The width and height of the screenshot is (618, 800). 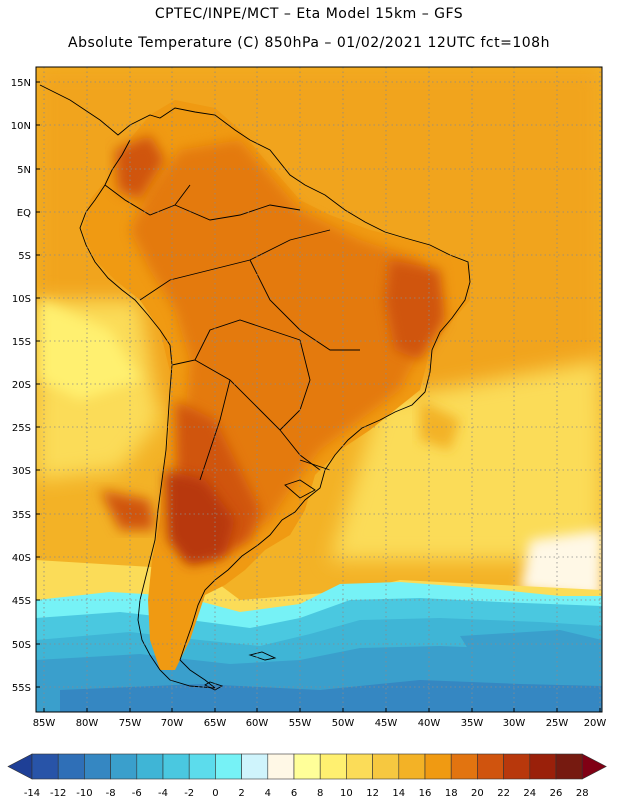 What do you see at coordinates (111, 793) in the screenshot?
I see `colorbar-tick-label: -8` at bounding box center [111, 793].